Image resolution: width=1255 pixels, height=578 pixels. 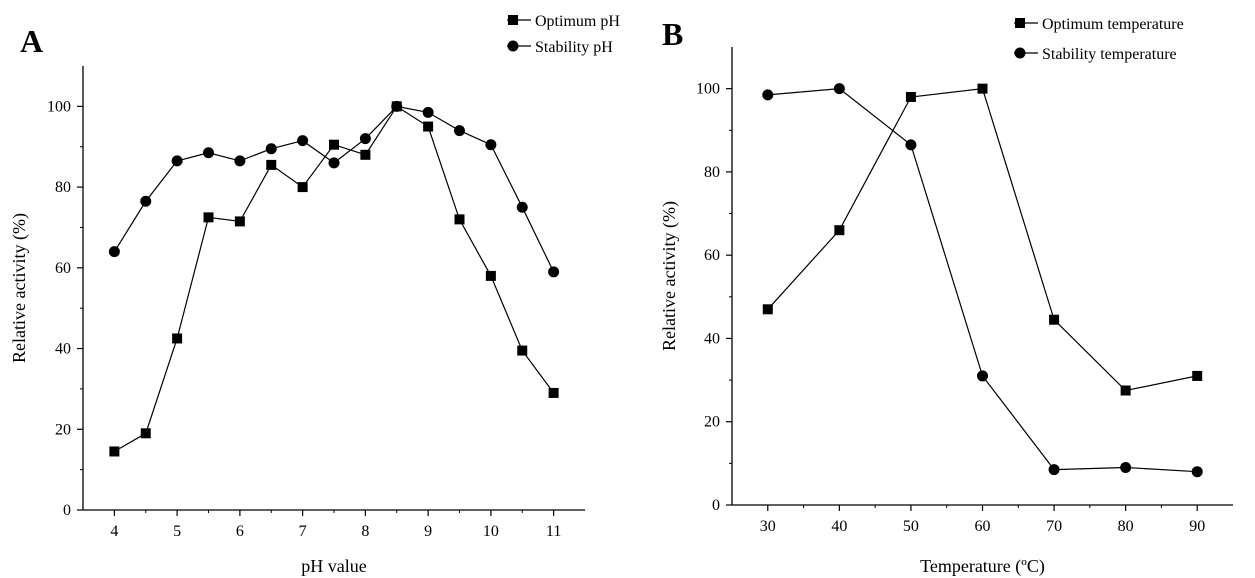 I want to click on chart-a-y-tick-label: 60, so click(x=63, y=268).